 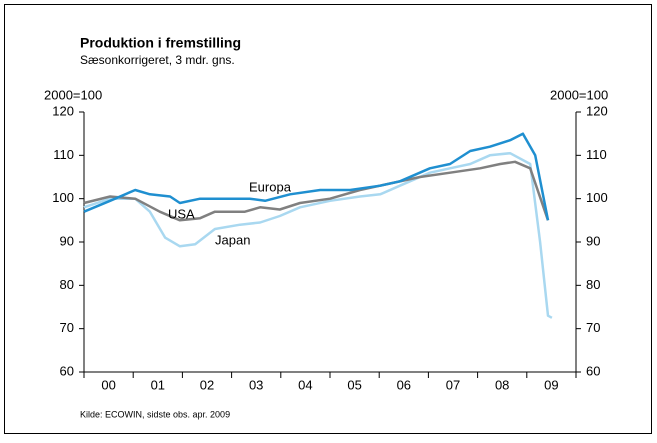 What do you see at coordinates (67, 240) in the screenshot?
I see `y-tick-label: 90` at bounding box center [67, 240].